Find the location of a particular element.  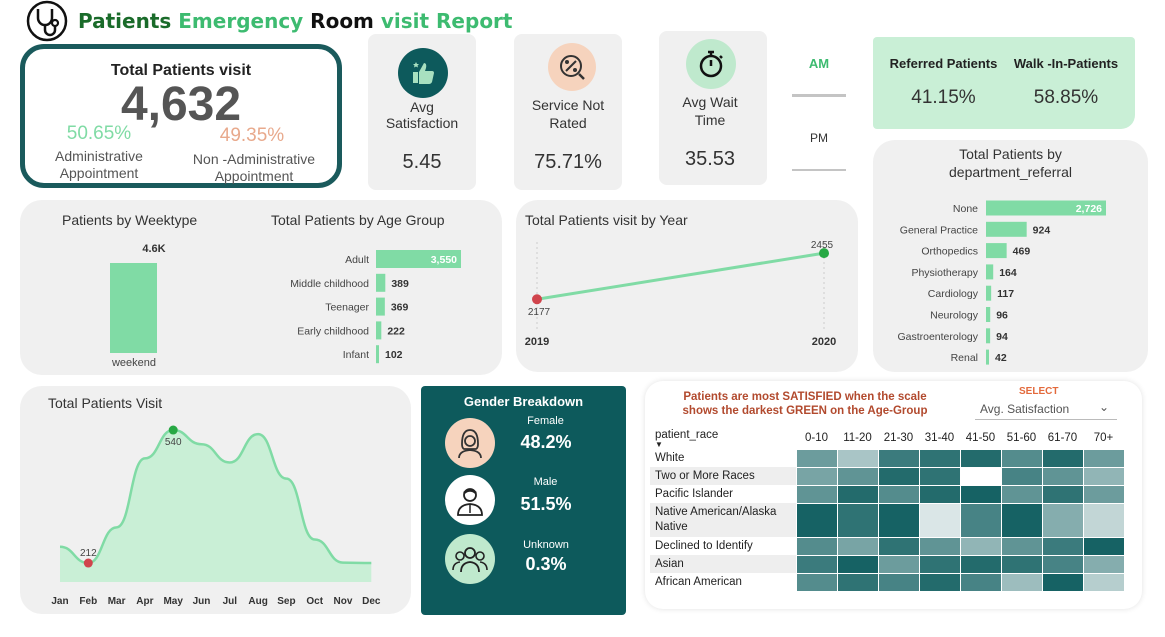

heatmap-column-header: 41-50 is located at coordinates (980, 438).